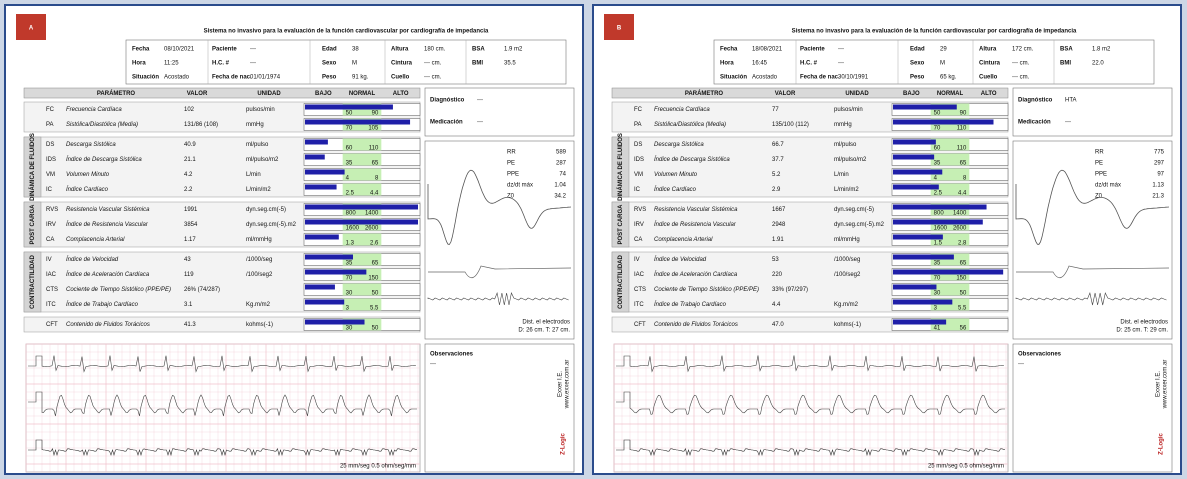 Image resolution: width=1187 pixels, height=479 pixels. Describe the element at coordinates (266, 210) in the screenshot. I see `param-unit: dyn.seg.cm(-5)` at that location.